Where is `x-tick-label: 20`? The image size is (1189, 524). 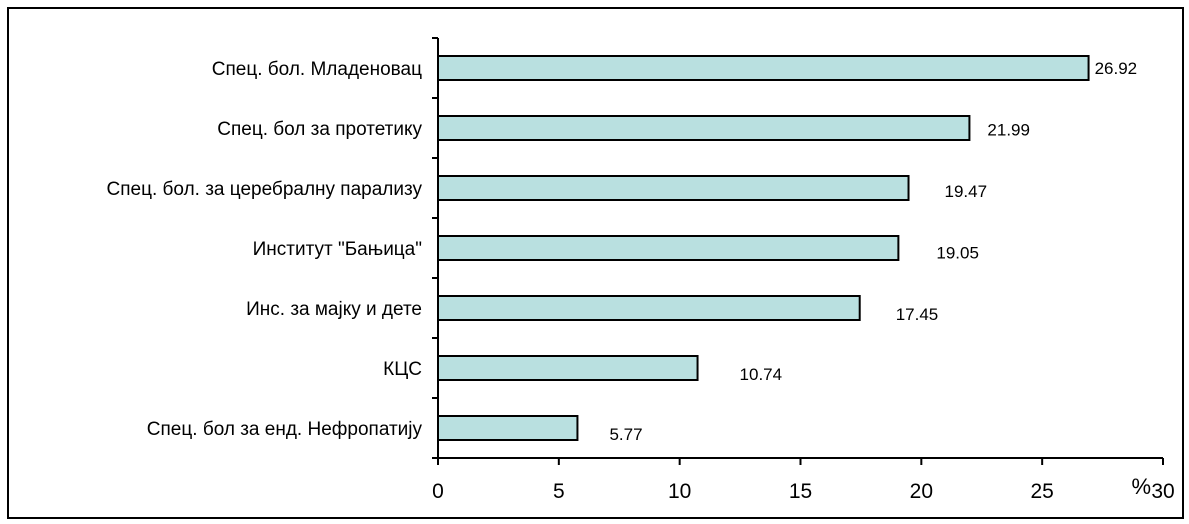 x-tick-label: 20 is located at coordinates (921, 491).